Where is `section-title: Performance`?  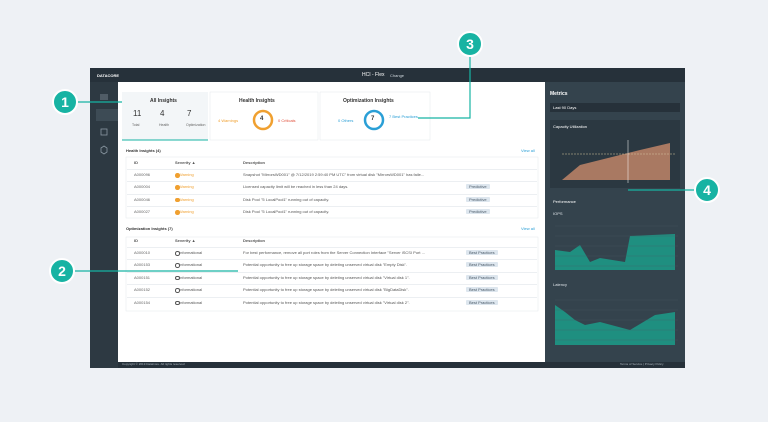
section-title: Performance is located at coordinates (564, 201).